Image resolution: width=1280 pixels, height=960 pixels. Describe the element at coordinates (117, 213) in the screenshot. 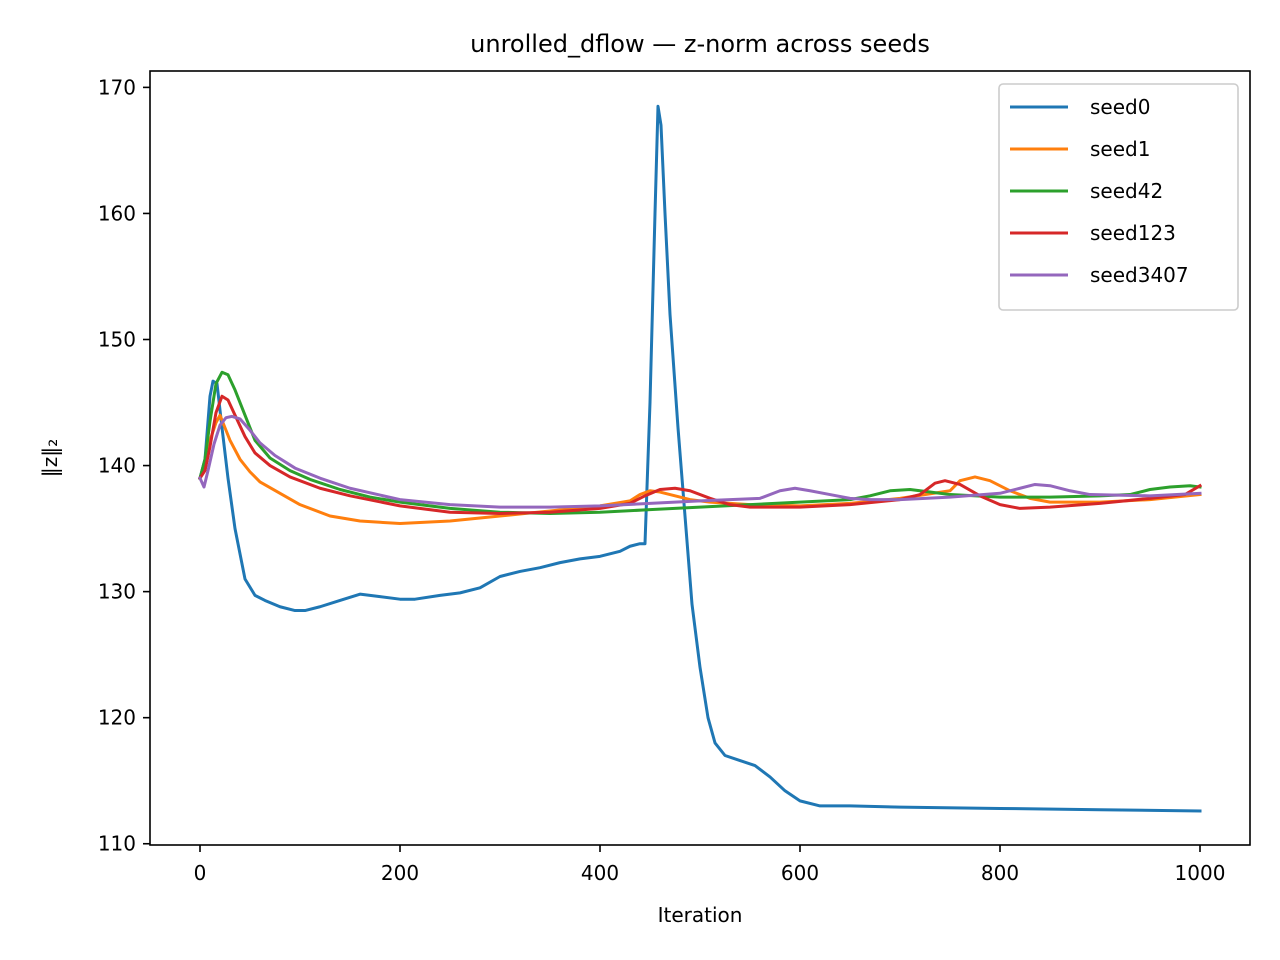

I see `y-tick-label: 160` at that location.